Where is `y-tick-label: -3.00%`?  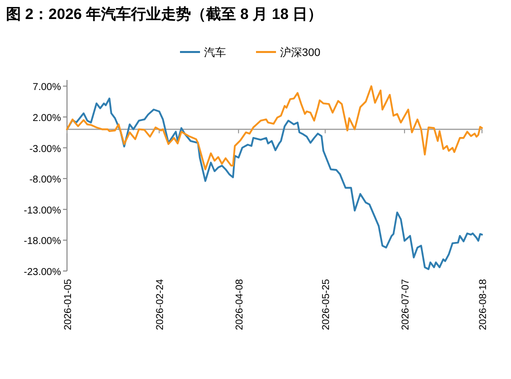
y-tick-label: -3.00% is located at coordinates (45, 149).